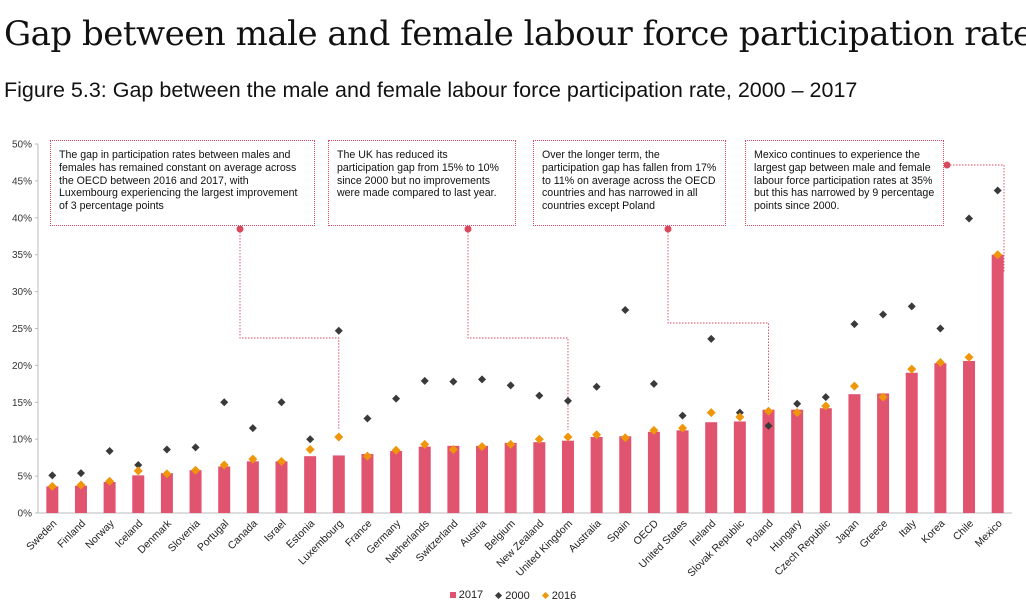  I want to click on marker-2000-chile, so click(969, 218).